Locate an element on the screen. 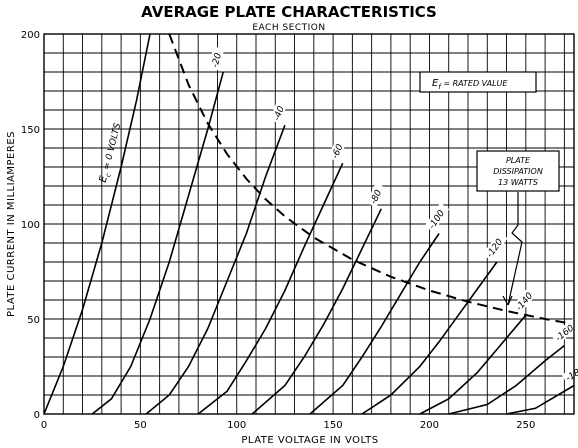 This screenshot has width=578, height=448. dissipation-pointer is located at coordinates (515, 249).